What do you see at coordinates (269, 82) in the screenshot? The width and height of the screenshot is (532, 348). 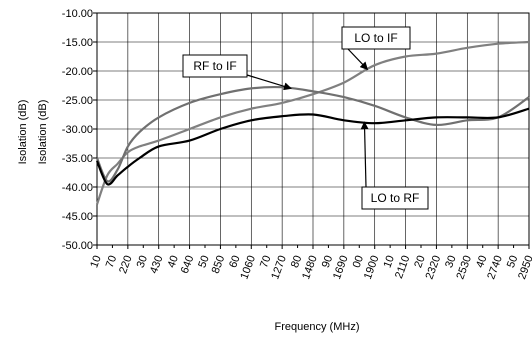 I see `callout-rf-to-if-arrow` at bounding box center [269, 82].